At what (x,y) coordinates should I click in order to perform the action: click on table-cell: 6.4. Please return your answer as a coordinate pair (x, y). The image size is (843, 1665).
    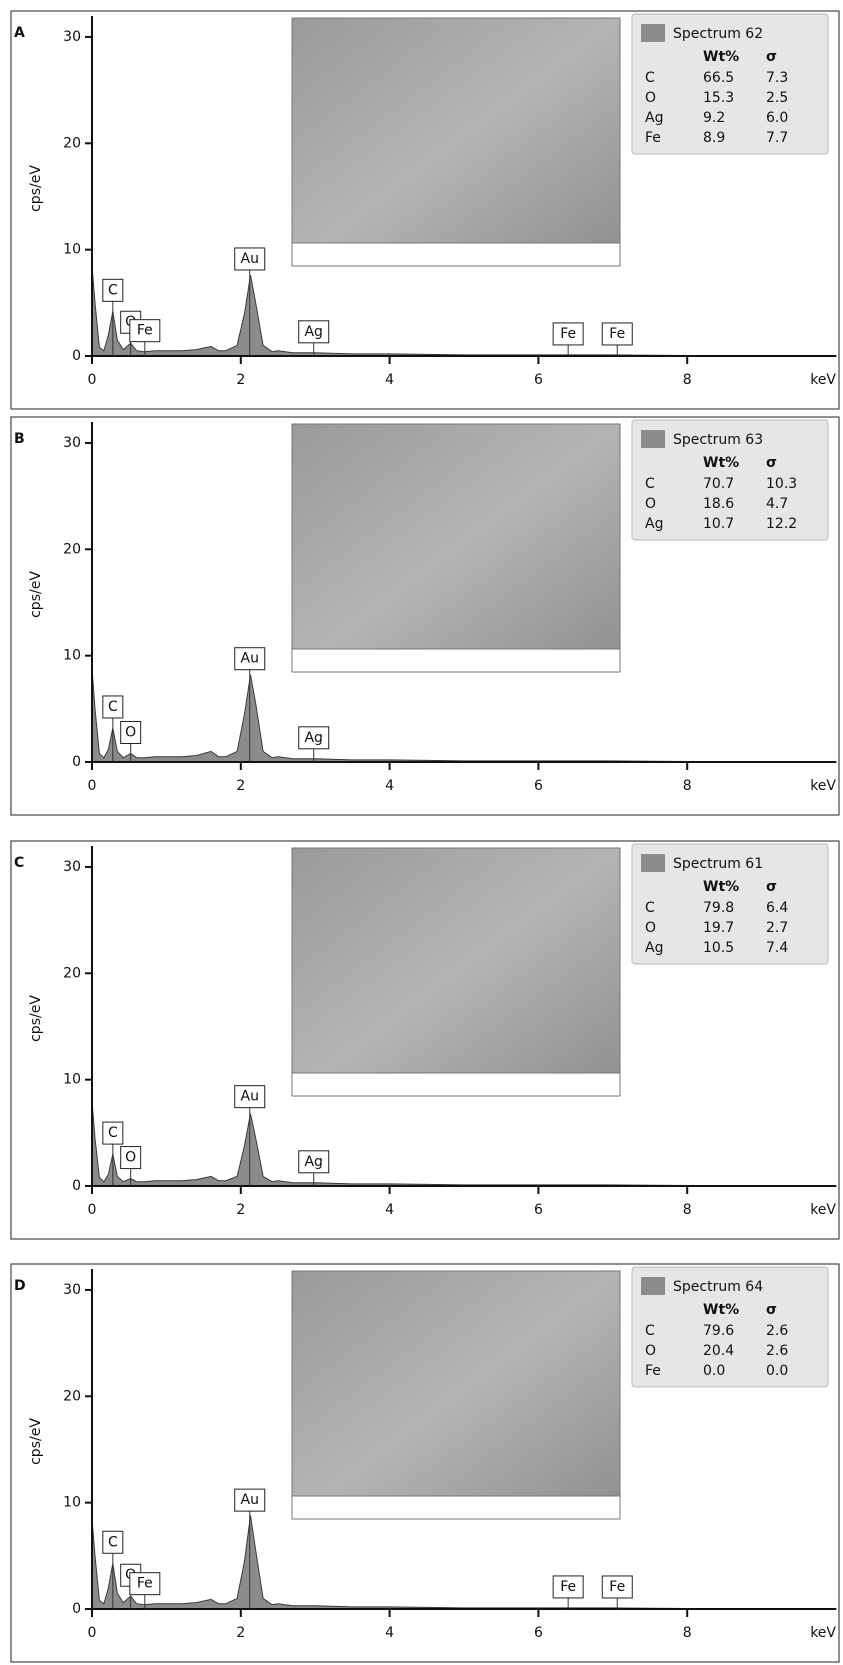
    Looking at the image, I should click on (777, 908).